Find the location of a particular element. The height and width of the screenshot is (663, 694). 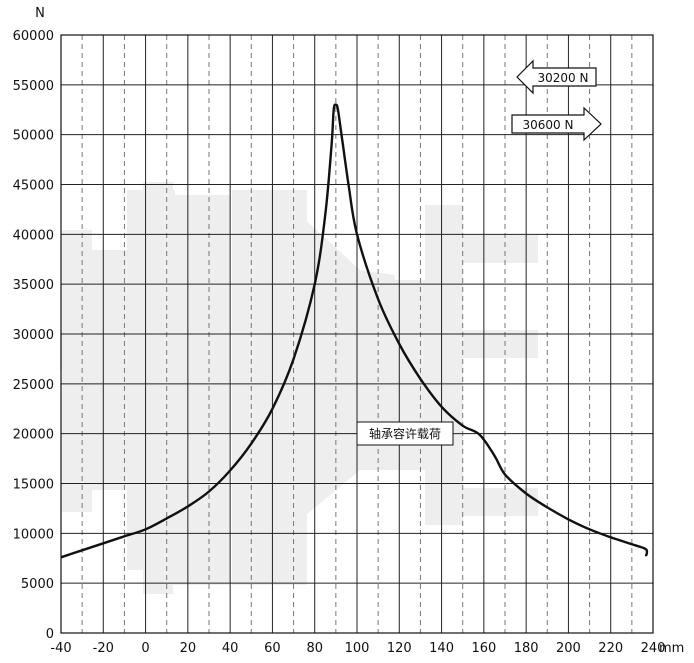

load-arrow-left: 30200 N is located at coordinates (556, 77).